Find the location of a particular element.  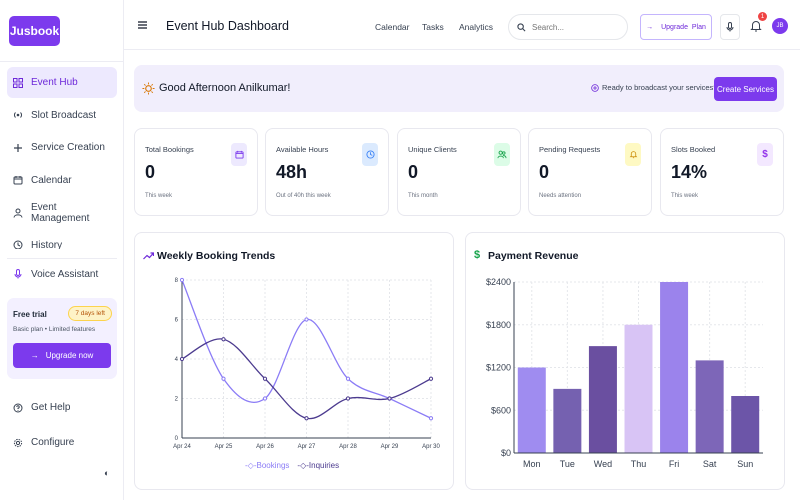

avatar: JB is located at coordinates (780, 26).